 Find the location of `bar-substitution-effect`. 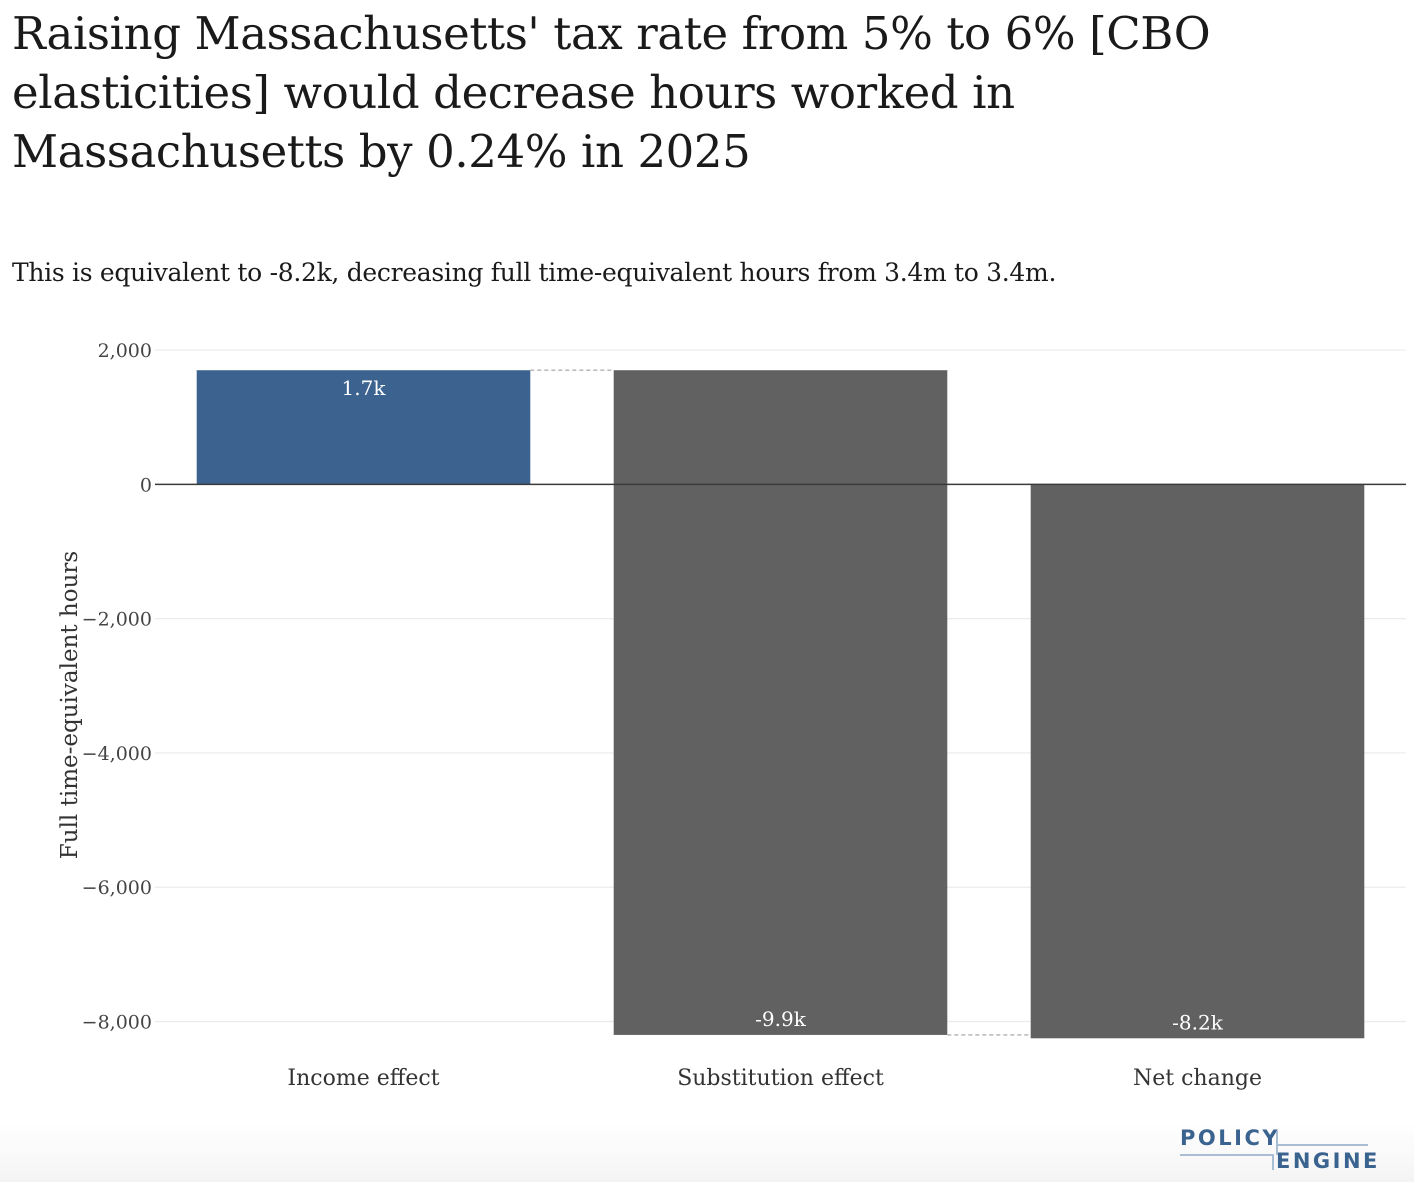

bar-substitution-effect is located at coordinates (780, 702).